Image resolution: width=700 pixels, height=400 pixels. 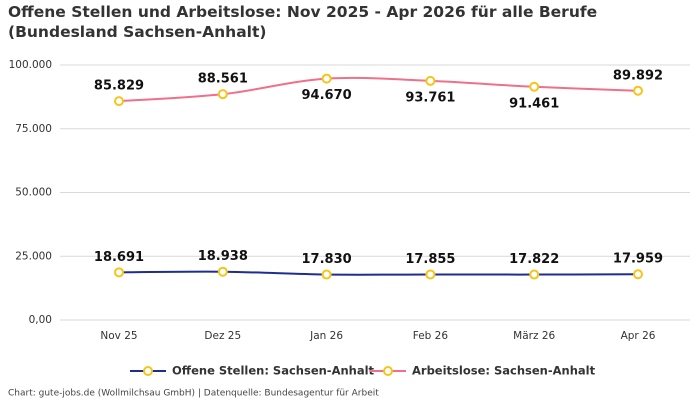 I want to click on x-tick-label: März 26, so click(x=534, y=336).